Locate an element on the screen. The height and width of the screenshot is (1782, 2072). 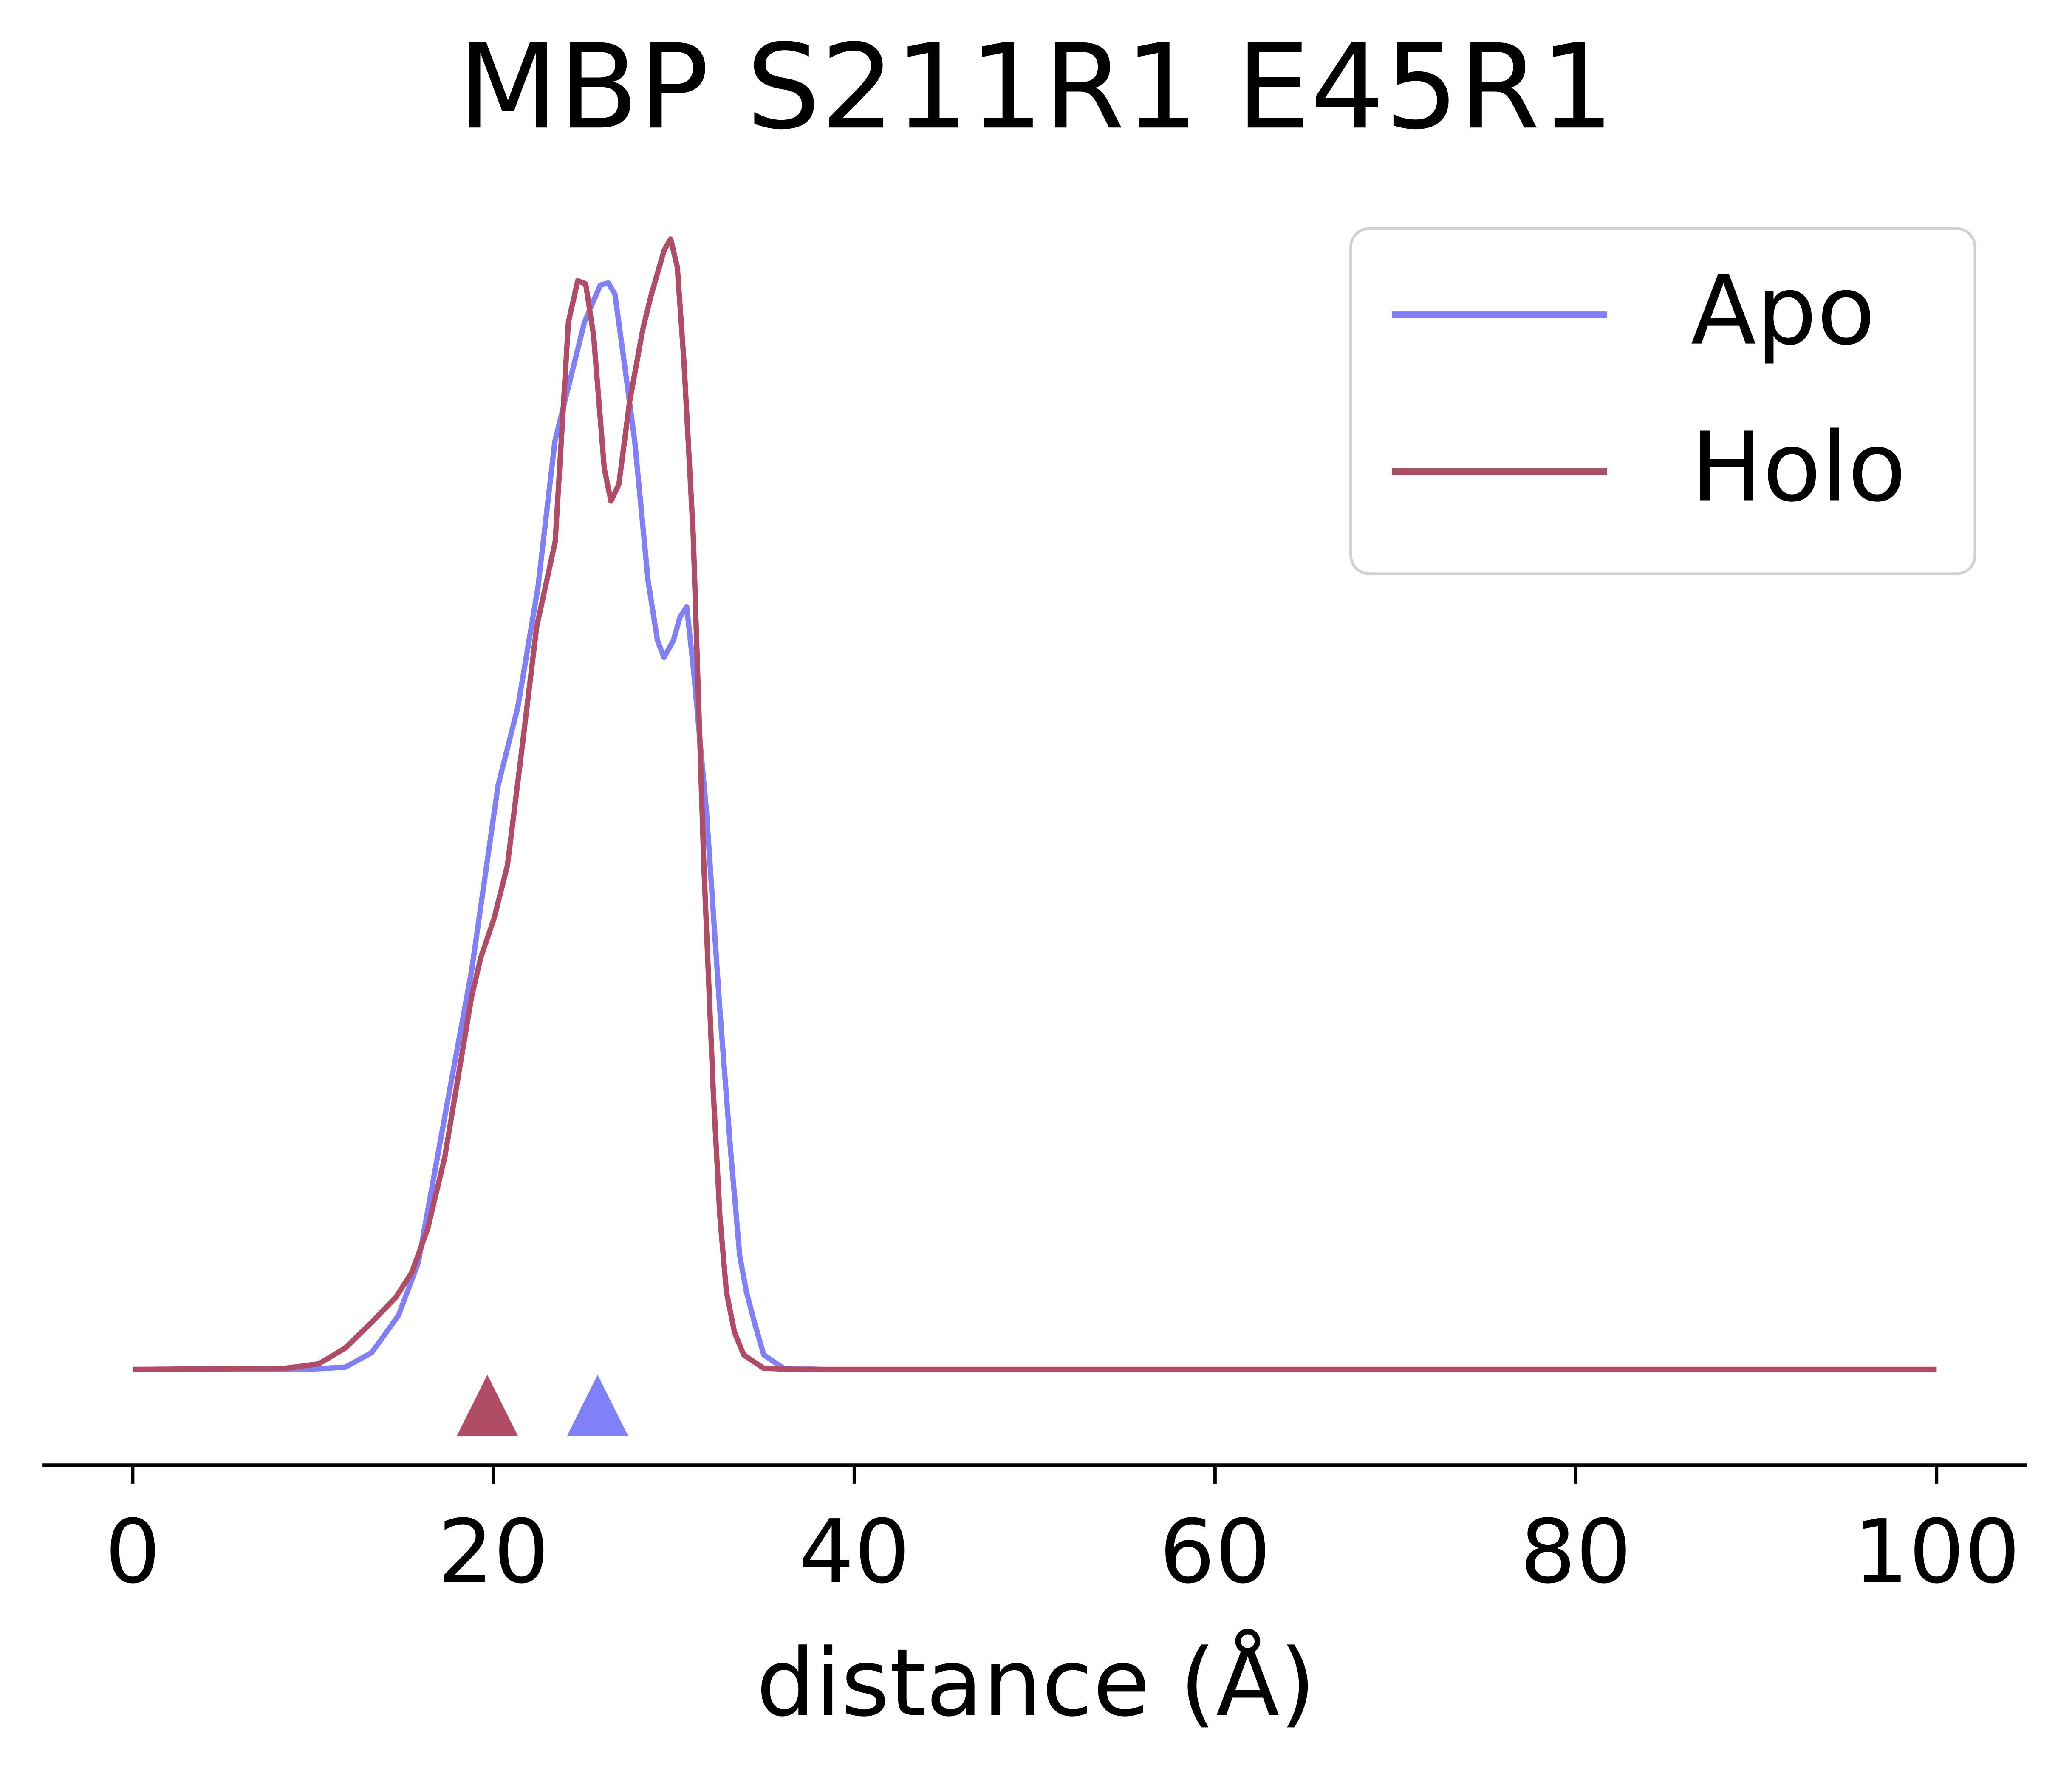
chart-title: MBP S211R1 E45R1 is located at coordinates (1036, 87).